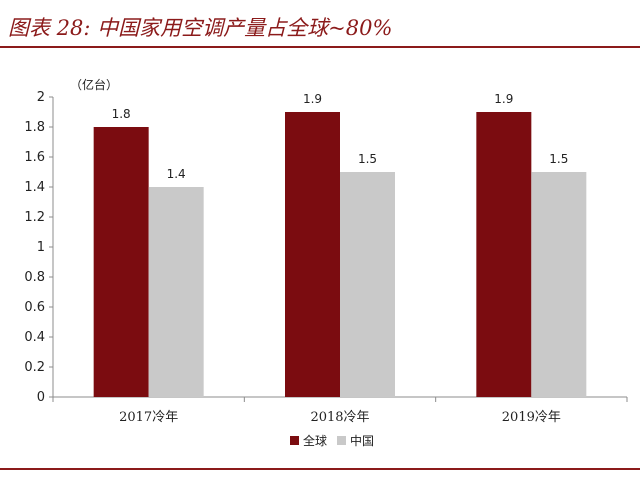  Describe the element at coordinates (34, 367) in the screenshot. I see `y-tick-label: 0.2` at that location.